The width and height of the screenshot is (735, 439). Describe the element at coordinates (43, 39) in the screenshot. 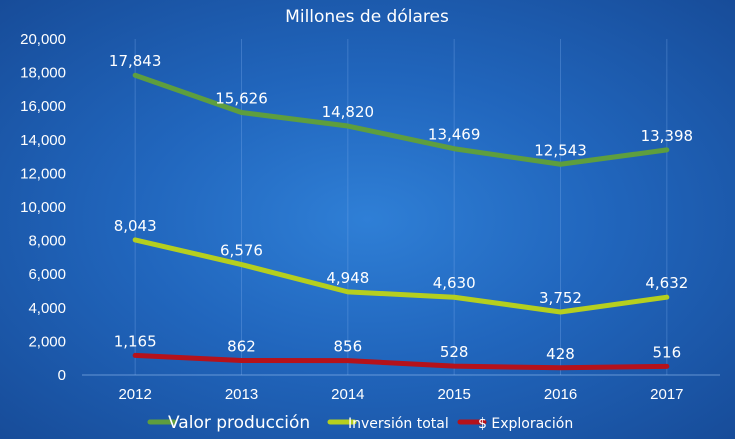

I see `y-tick-label: 20,000` at that location.